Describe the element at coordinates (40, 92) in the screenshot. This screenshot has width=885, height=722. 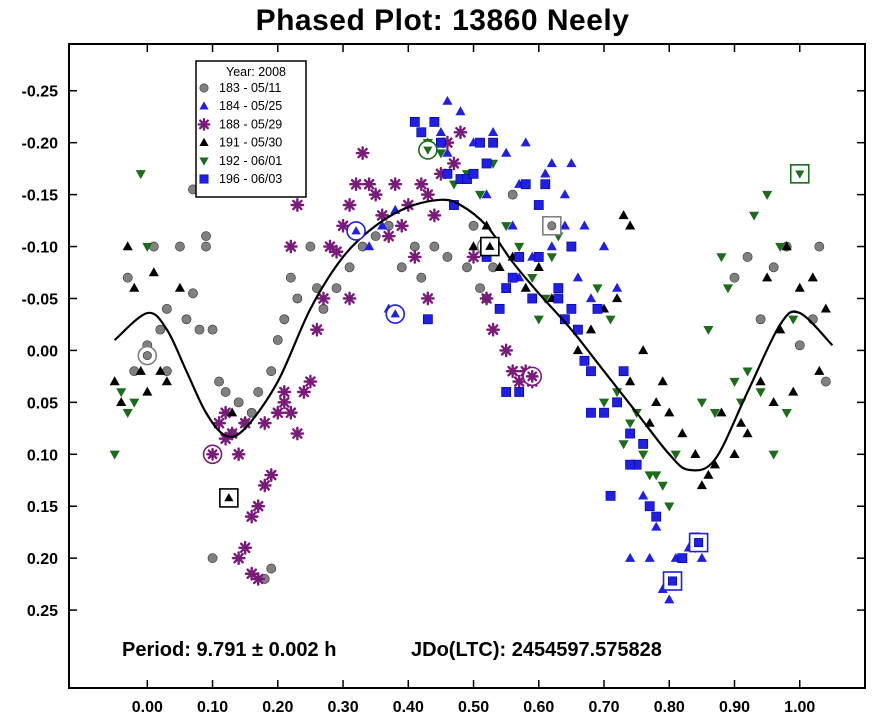
I see `y-tick-label: -0.25` at that location.